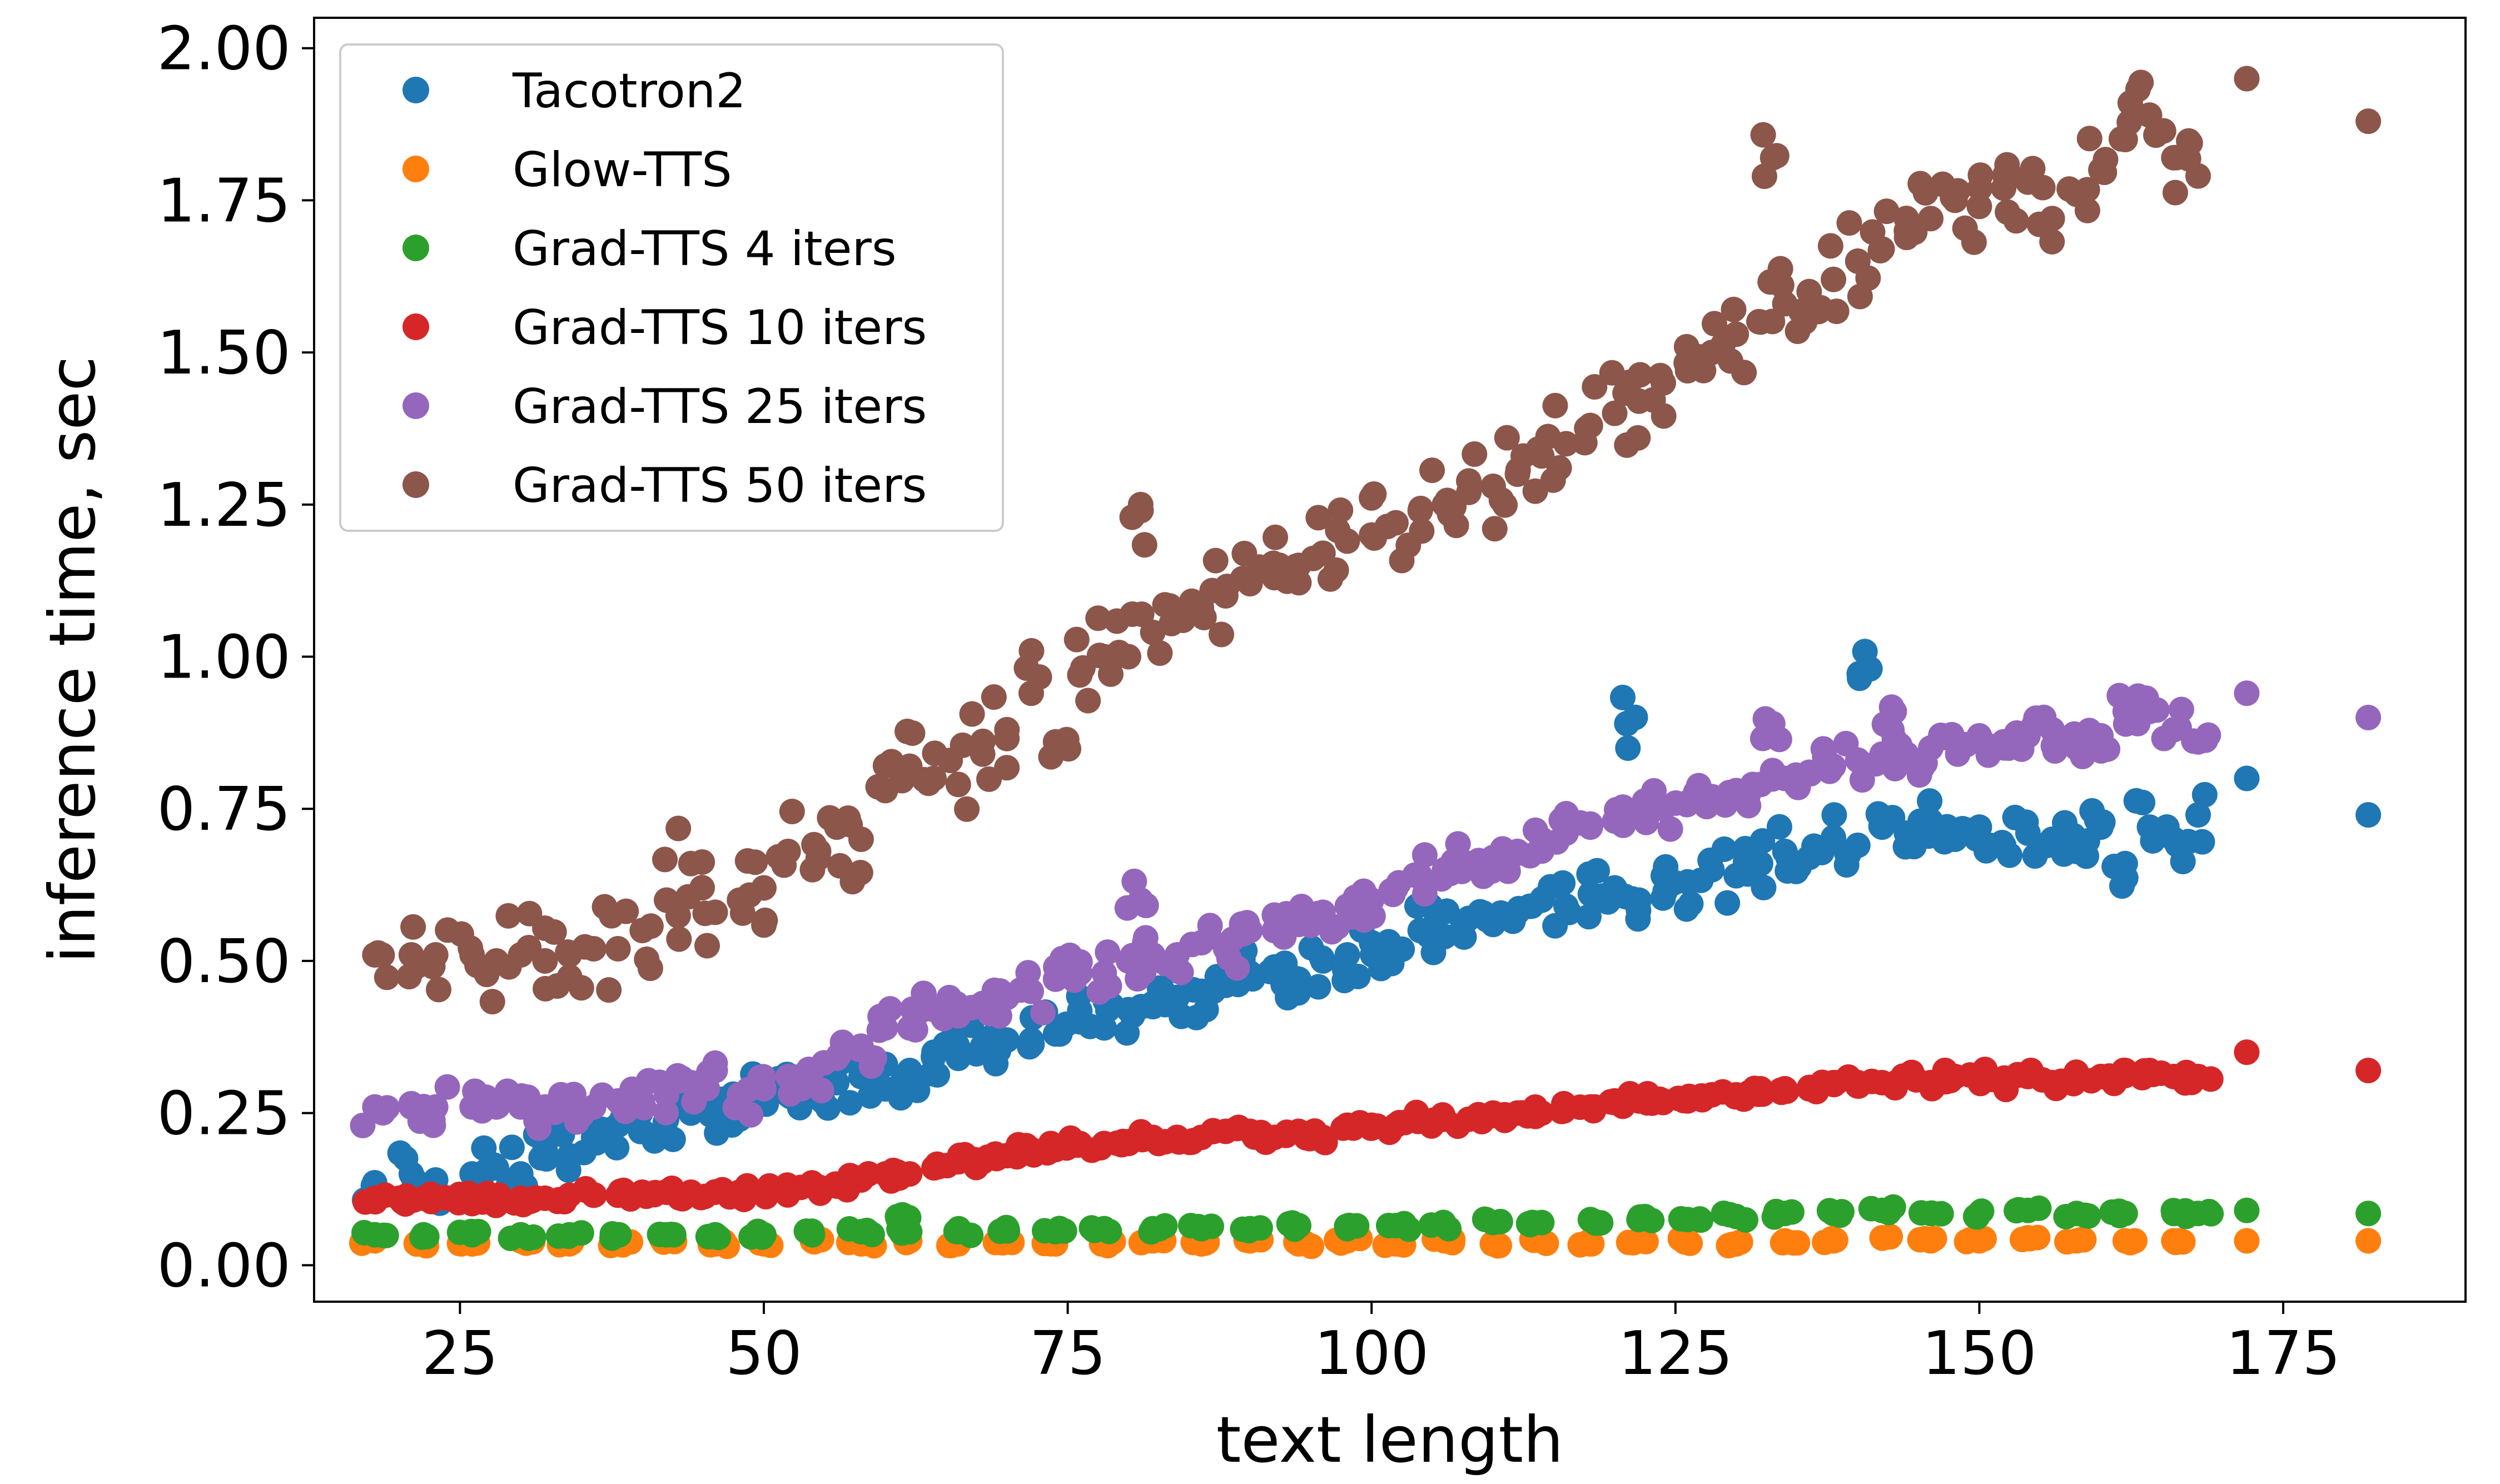  What do you see at coordinates (460, 1354) in the screenshot?
I see `x-tick-label: 25` at bounding box center [460, 1354].